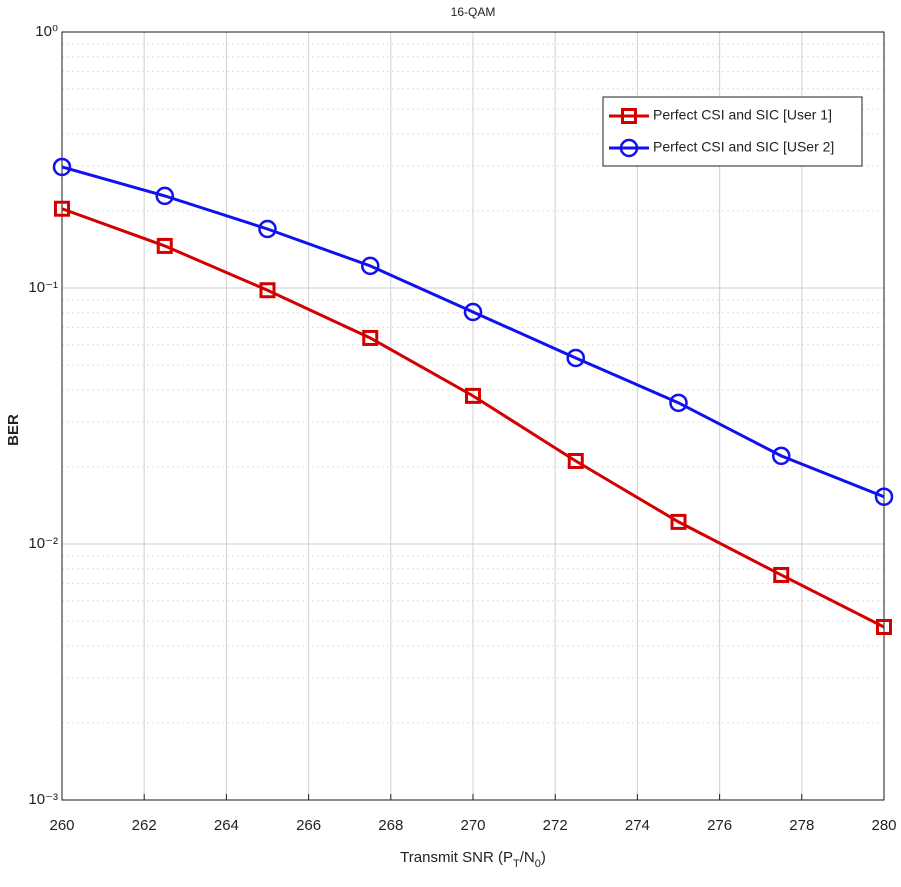 The image size is (901, 887). What do you see at coordinates (742, 115) in the screenshot?
I see `legend-label: Perfect CSI and SIC [User 1]` at bounding box center [742, 115].